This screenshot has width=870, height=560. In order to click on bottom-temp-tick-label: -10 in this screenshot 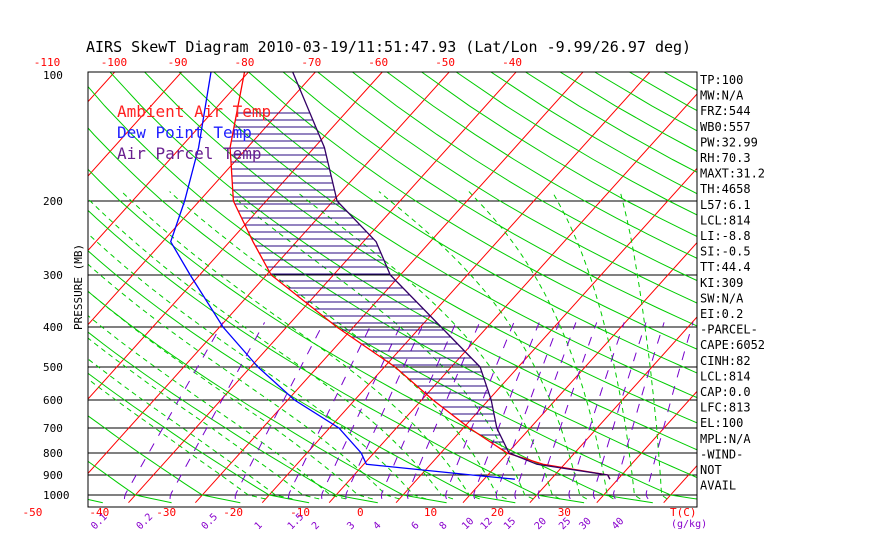, I will do `click(300, 512)`.